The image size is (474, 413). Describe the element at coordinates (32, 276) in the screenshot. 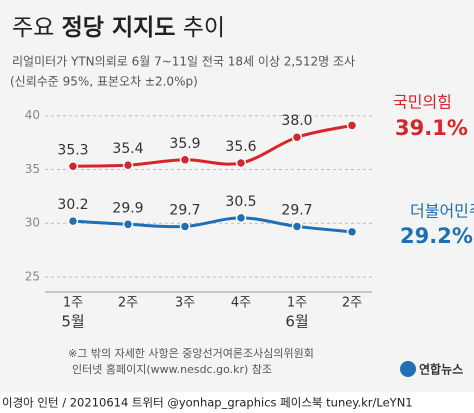

I see `y-tick-label: 25` at that location.